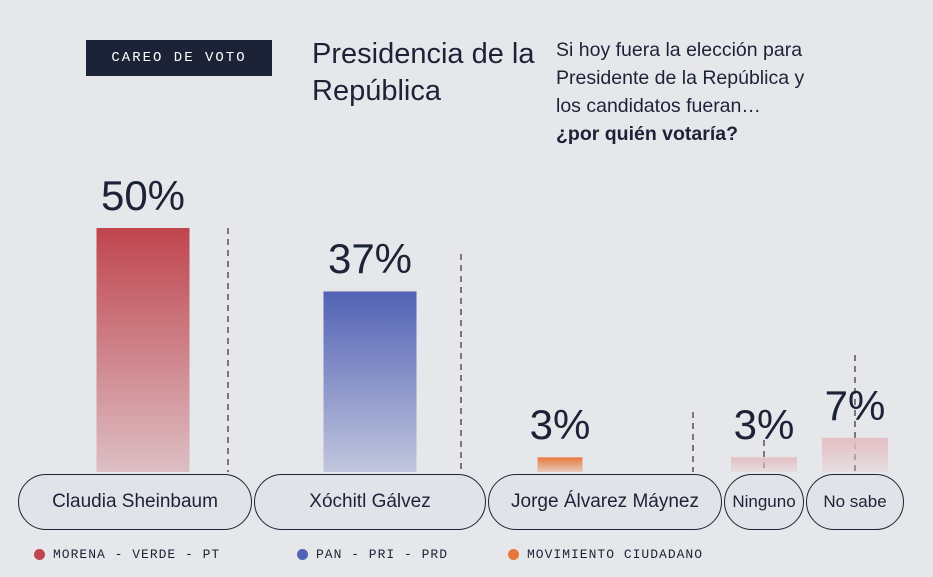 The image size is (933, 577). What do you see at coordinates (382, 554) in the screenshot?
I see `legend-label: PAN - PRI - PRD` at bounding box center [382, 554].